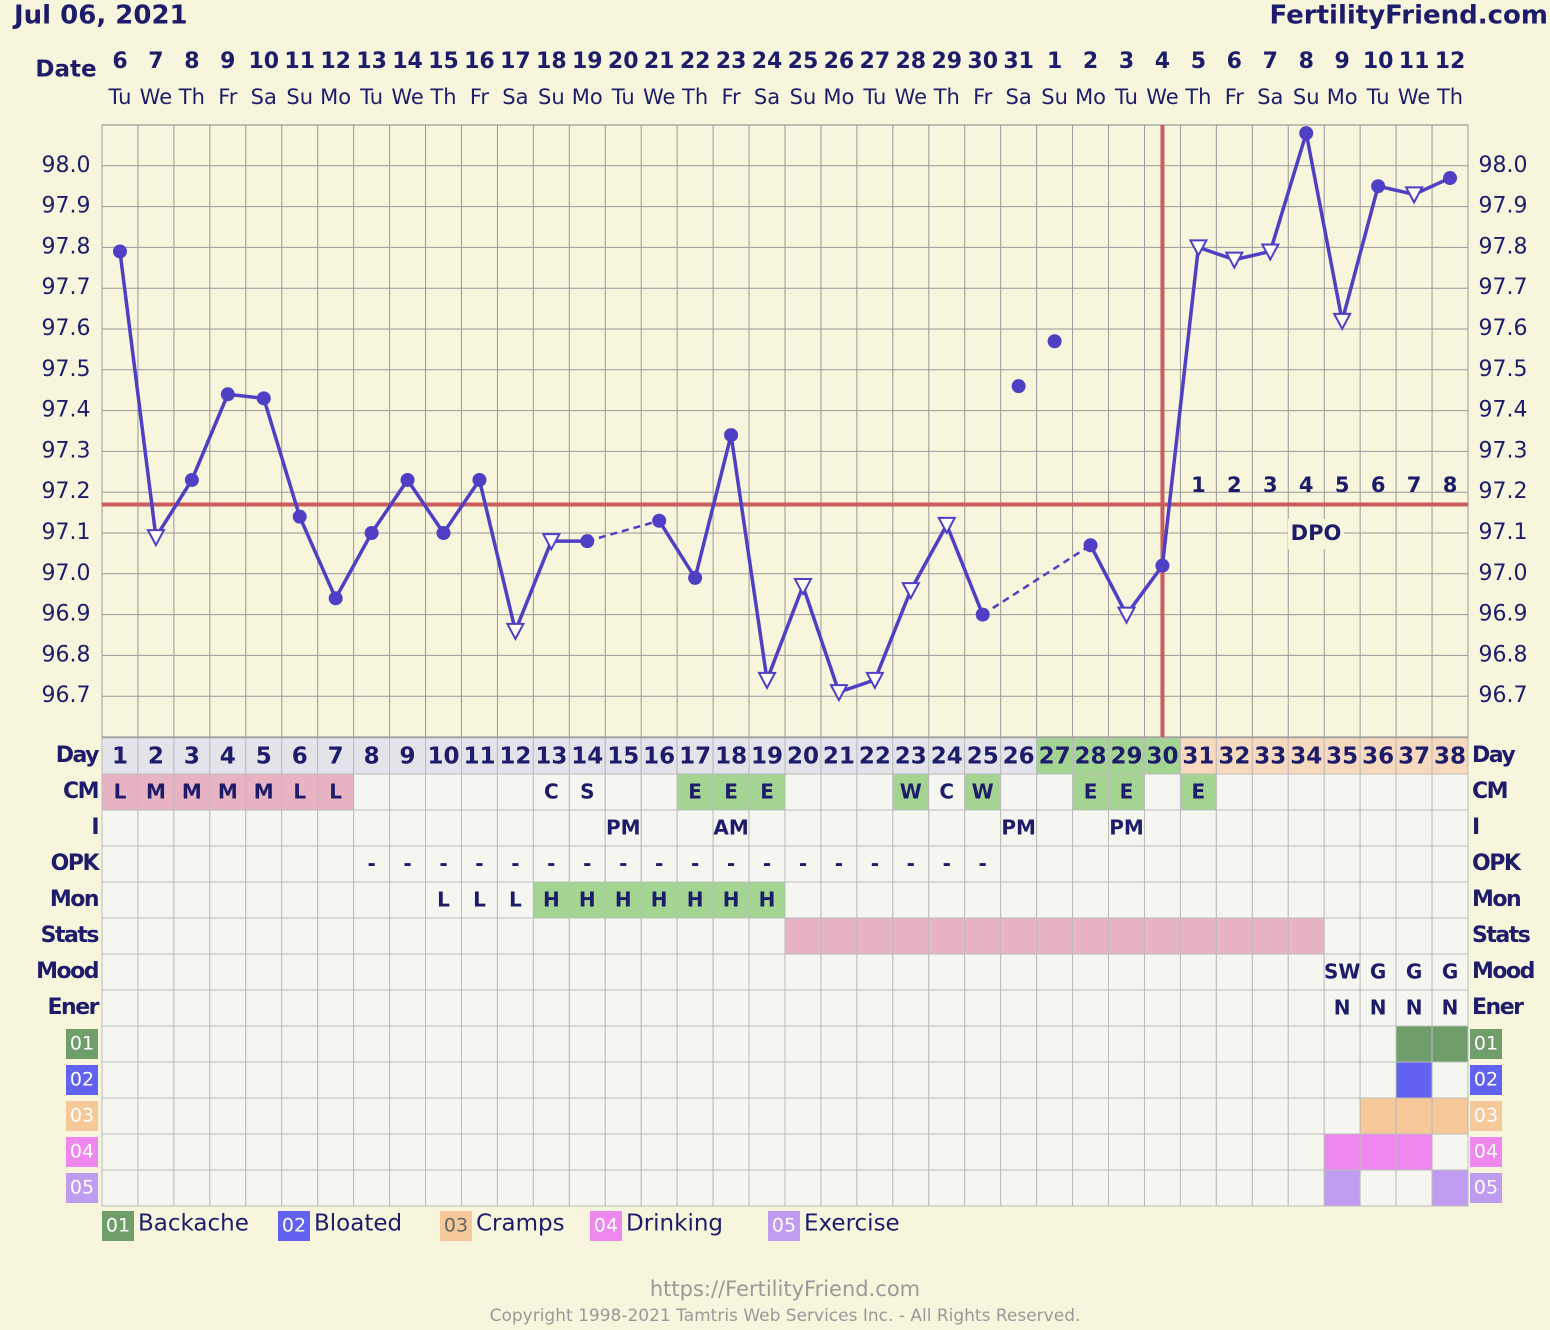 The width and height of the screenshot is (1550, 1330). Describe the element at coordinates (1503, 410) in the screenshot. I see `y-tick-label-right: 97.4` at that location.